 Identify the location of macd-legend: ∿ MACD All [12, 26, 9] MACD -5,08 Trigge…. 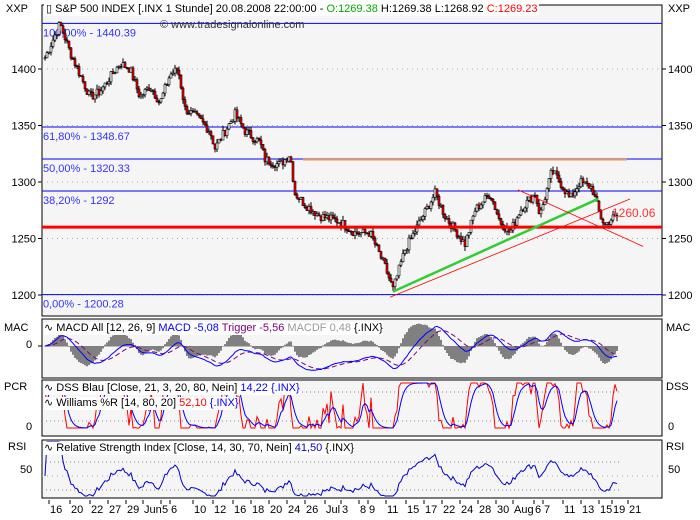
(213, 328).